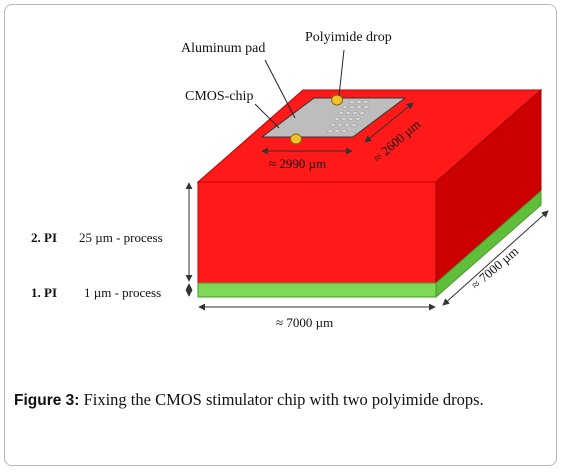 This screenshot has width=564, height=474. What do you see at coordinates (317, 232) in the screenshot?
I see `block-front-red-face` at bounding box center [317, 232].